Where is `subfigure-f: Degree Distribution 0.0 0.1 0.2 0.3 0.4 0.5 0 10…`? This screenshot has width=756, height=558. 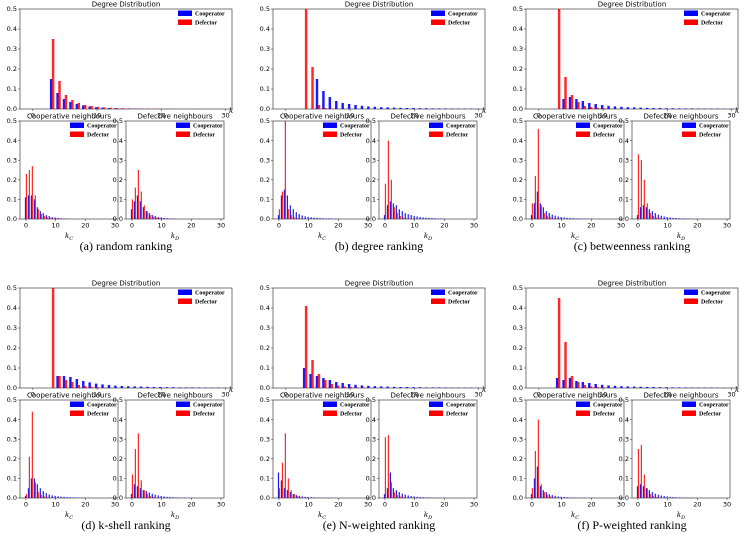
subfigure-f: Degree Distribution 0.0 0.1 0.2 0.3 0.4 0.5 0 10… is located at coordinates (626, 406).